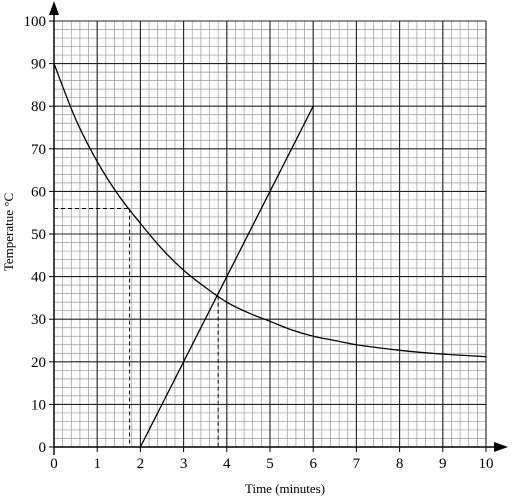 This screenshot has height=501, width=513. I want to click on y-tick-label: 30, so click(38, 320).